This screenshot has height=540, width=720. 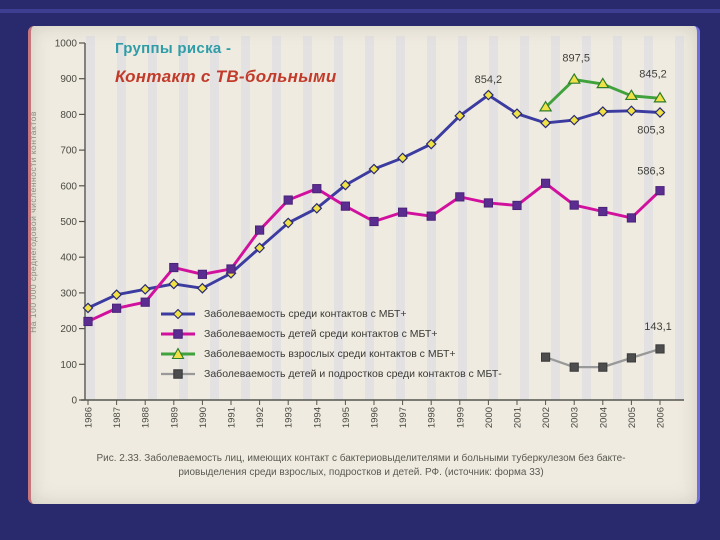 I want to click on x-tick-label: 1988, so click(x=146, y=417).